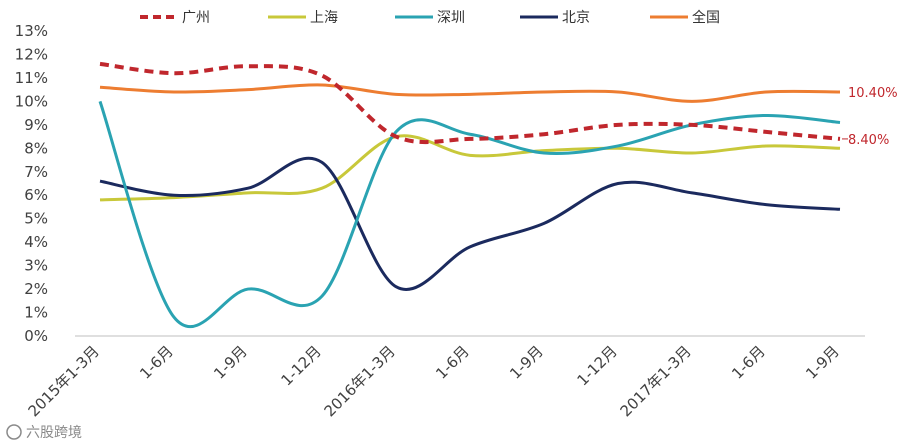 The width and height of the screenshot is (900, 448). I want to click on y-tick-label: 4%, so click(36, 242).